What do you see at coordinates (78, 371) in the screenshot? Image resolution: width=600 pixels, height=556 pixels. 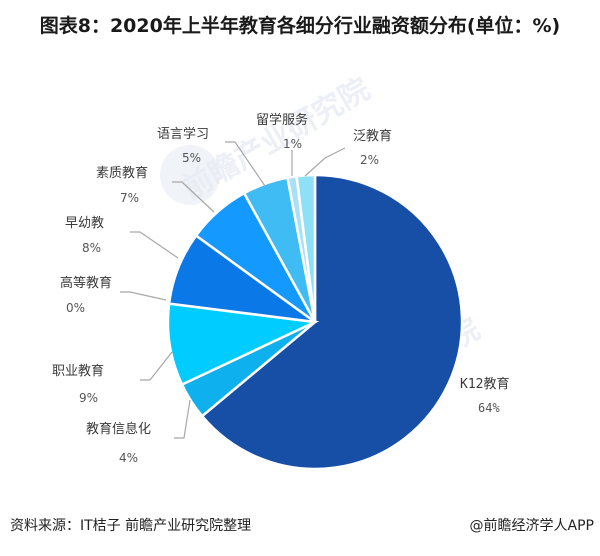 I see `label-vocational-name: 职业教育` at bounding box center [78, 371].